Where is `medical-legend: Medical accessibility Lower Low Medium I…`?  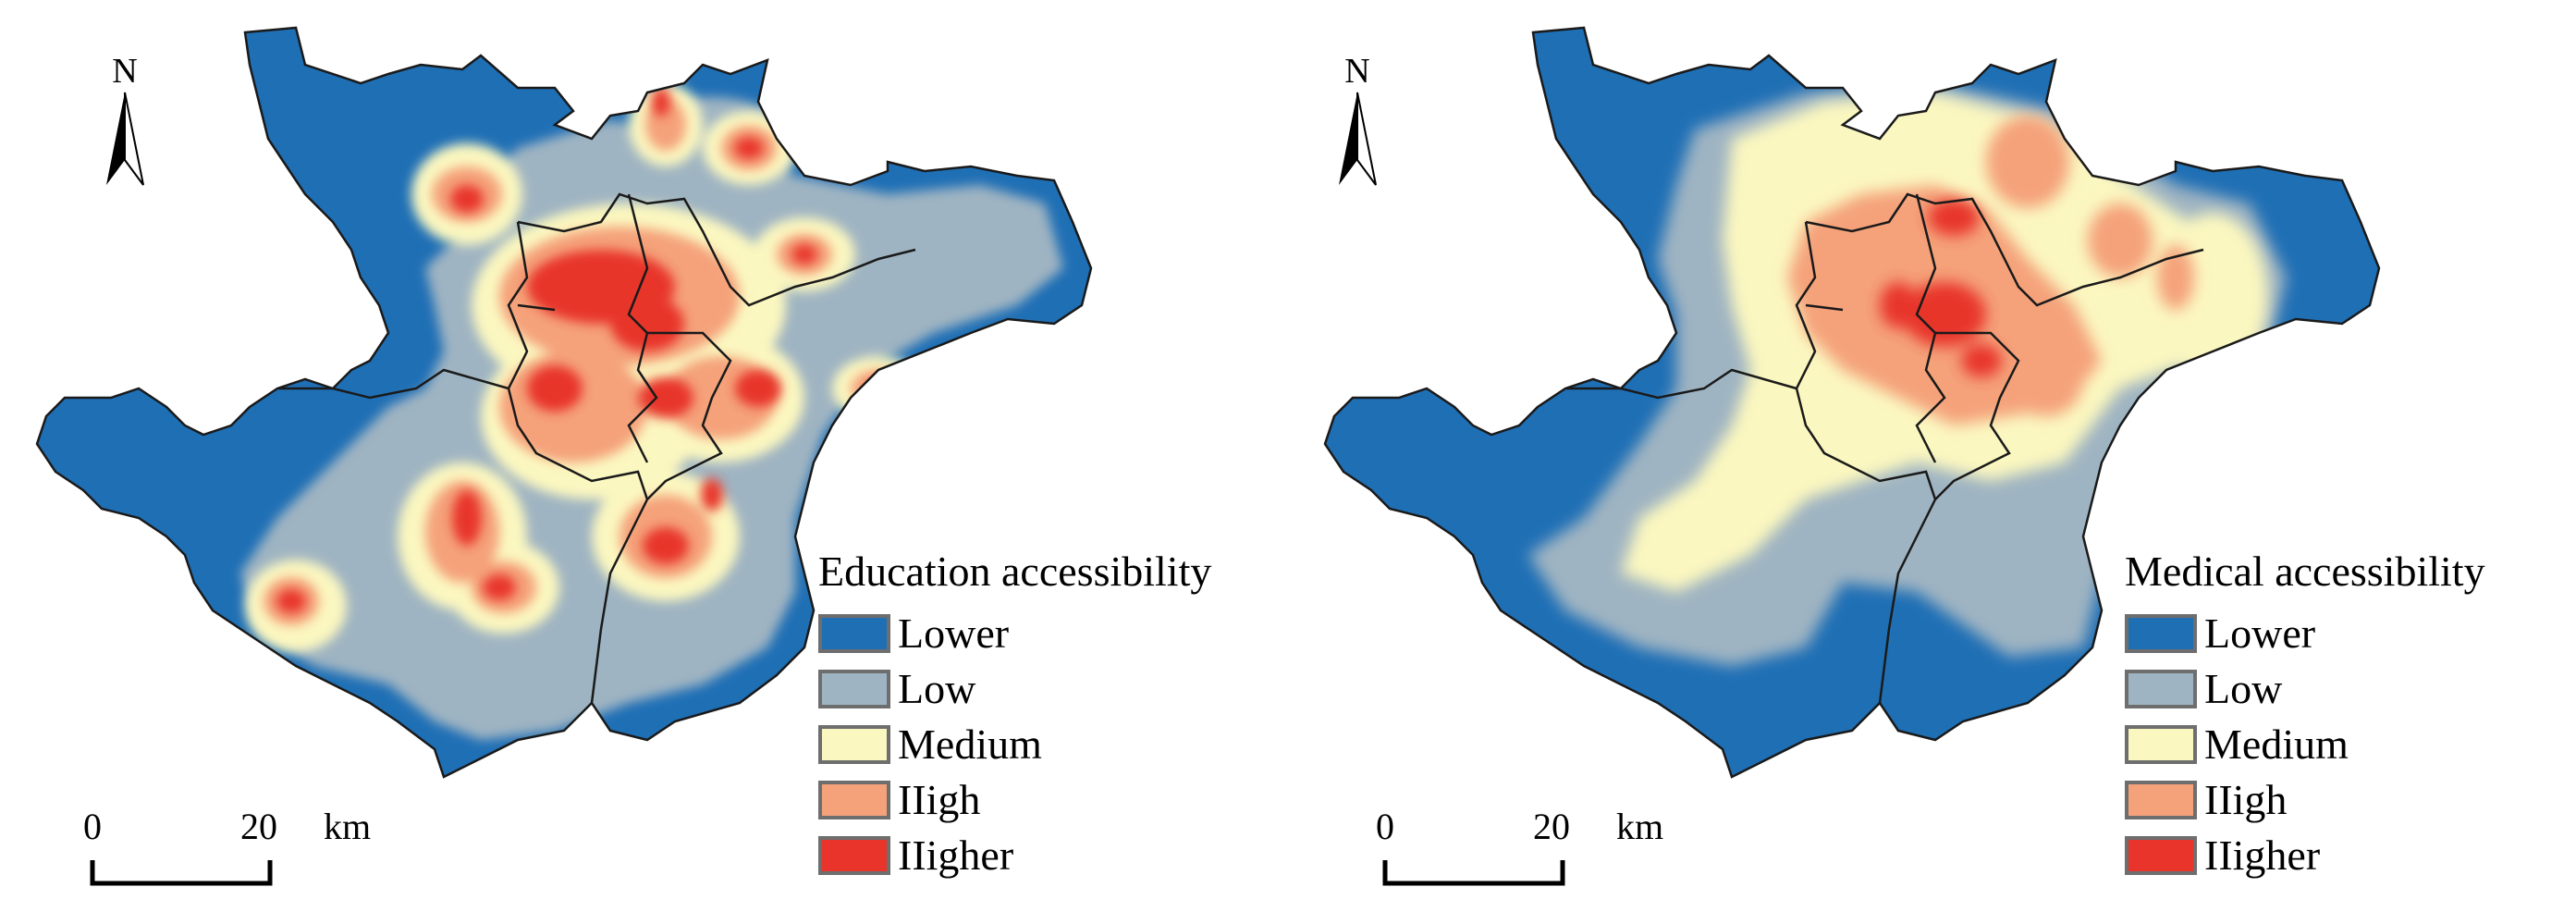 medical-legend: Medical accessibility Lower Low Medium I… is located at coordinates (2305, 716).